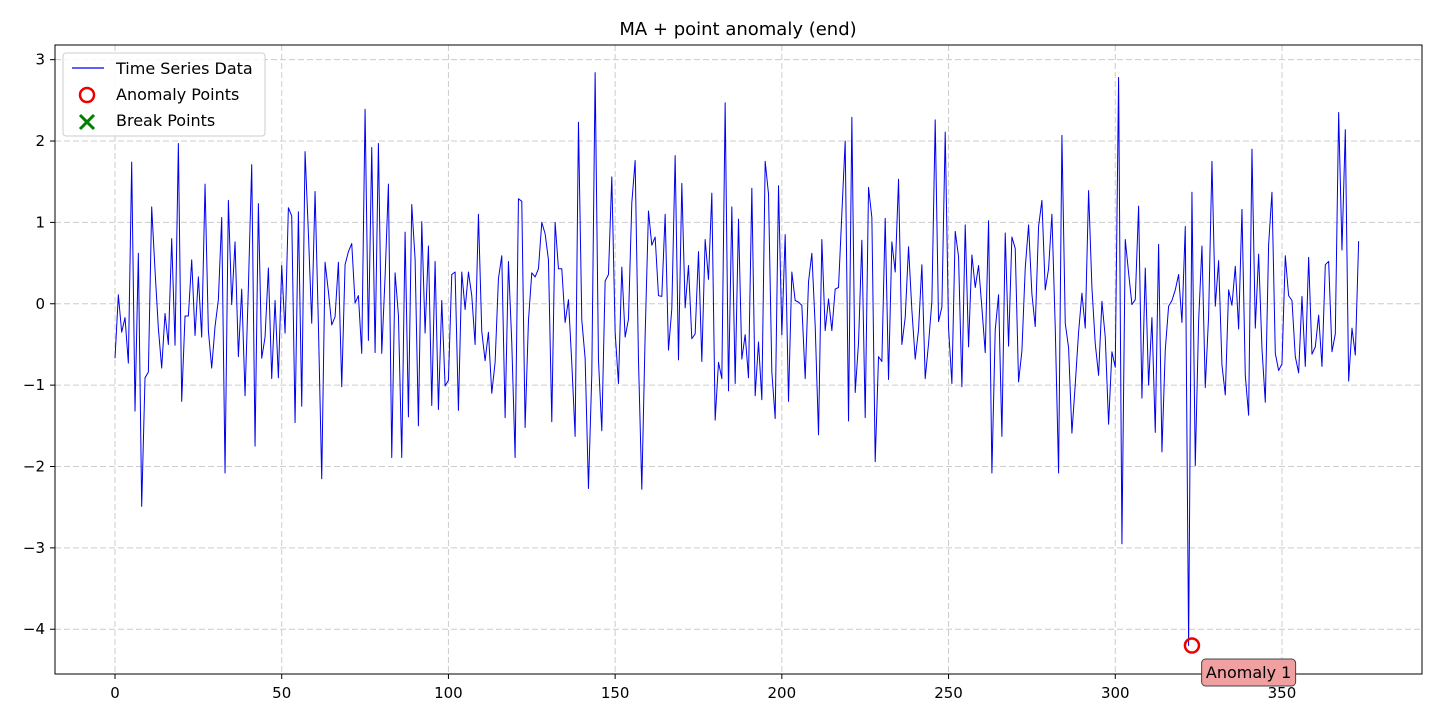  I want to click on legend-anomaly-icon, so click(87, 95).